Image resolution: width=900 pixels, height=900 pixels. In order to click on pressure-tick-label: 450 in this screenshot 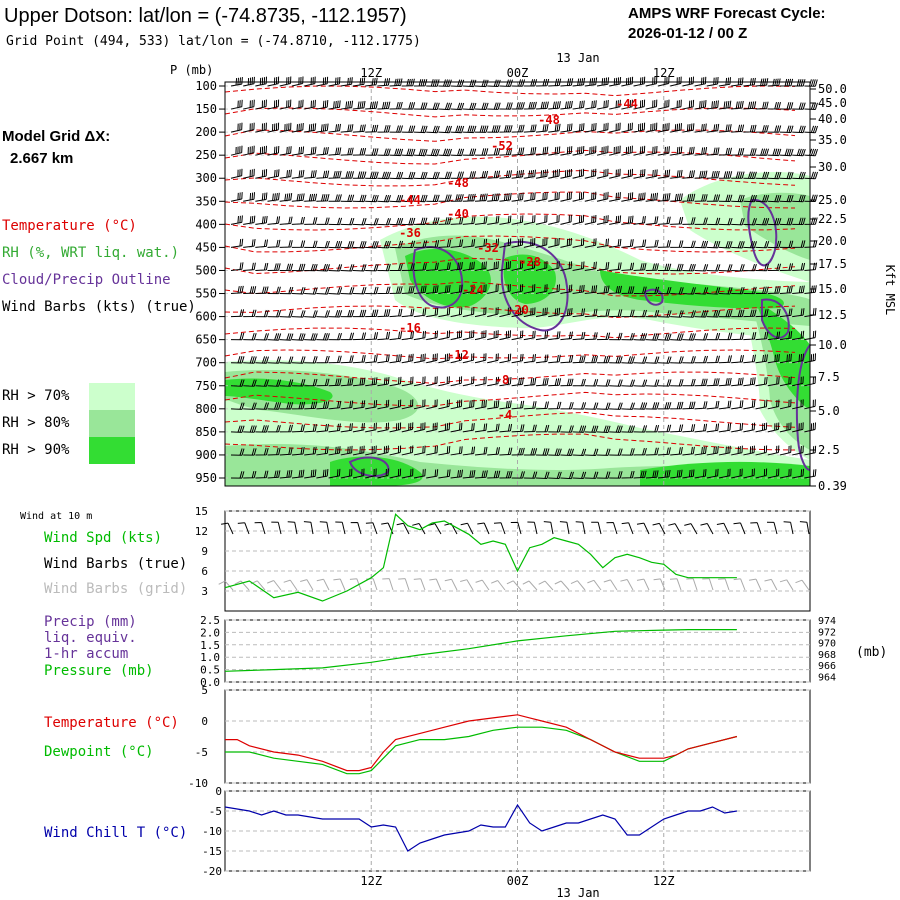, I will do `click(206, 247)`.